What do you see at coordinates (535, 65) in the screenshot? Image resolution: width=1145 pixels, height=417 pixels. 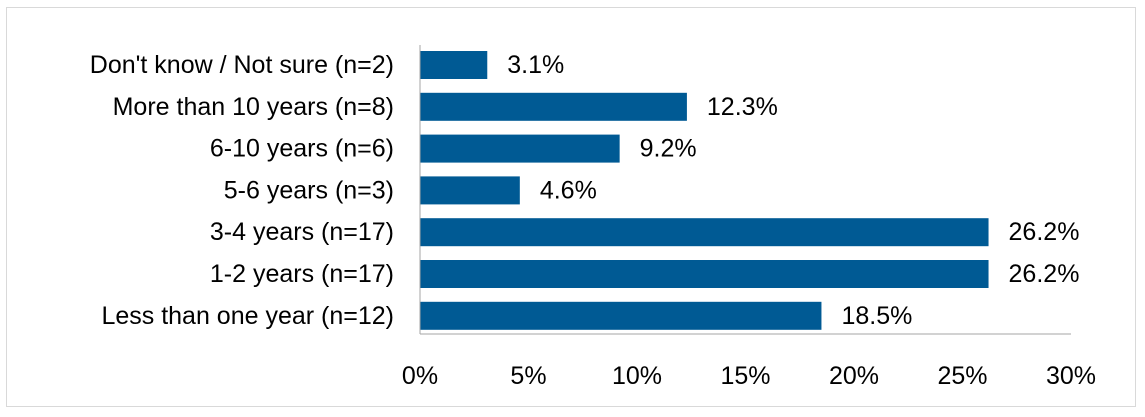 I see `data-label: 3.1%` at bounding box center [535, 65].